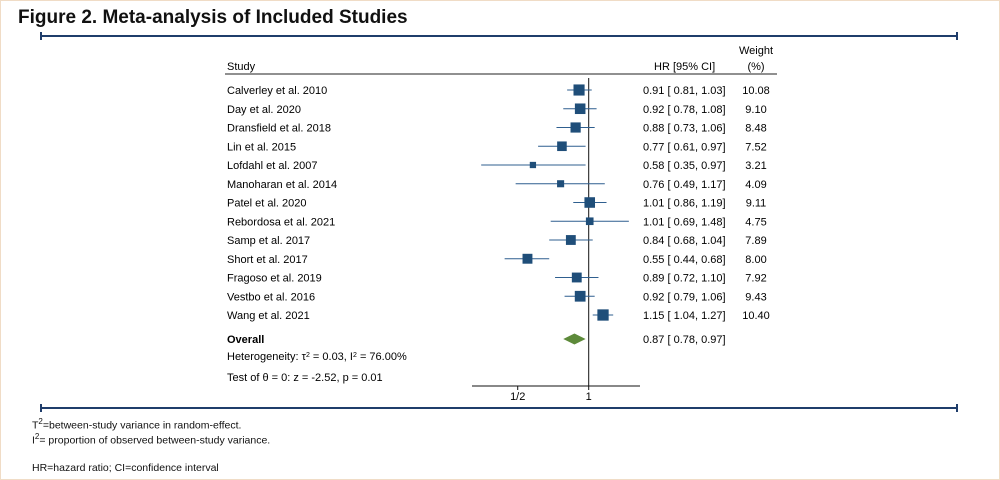 The height and width of the screenshot is (480, 1000). I want to click on hr-value: 0.92 [ 0.78, 1.08], so click(684, 110).